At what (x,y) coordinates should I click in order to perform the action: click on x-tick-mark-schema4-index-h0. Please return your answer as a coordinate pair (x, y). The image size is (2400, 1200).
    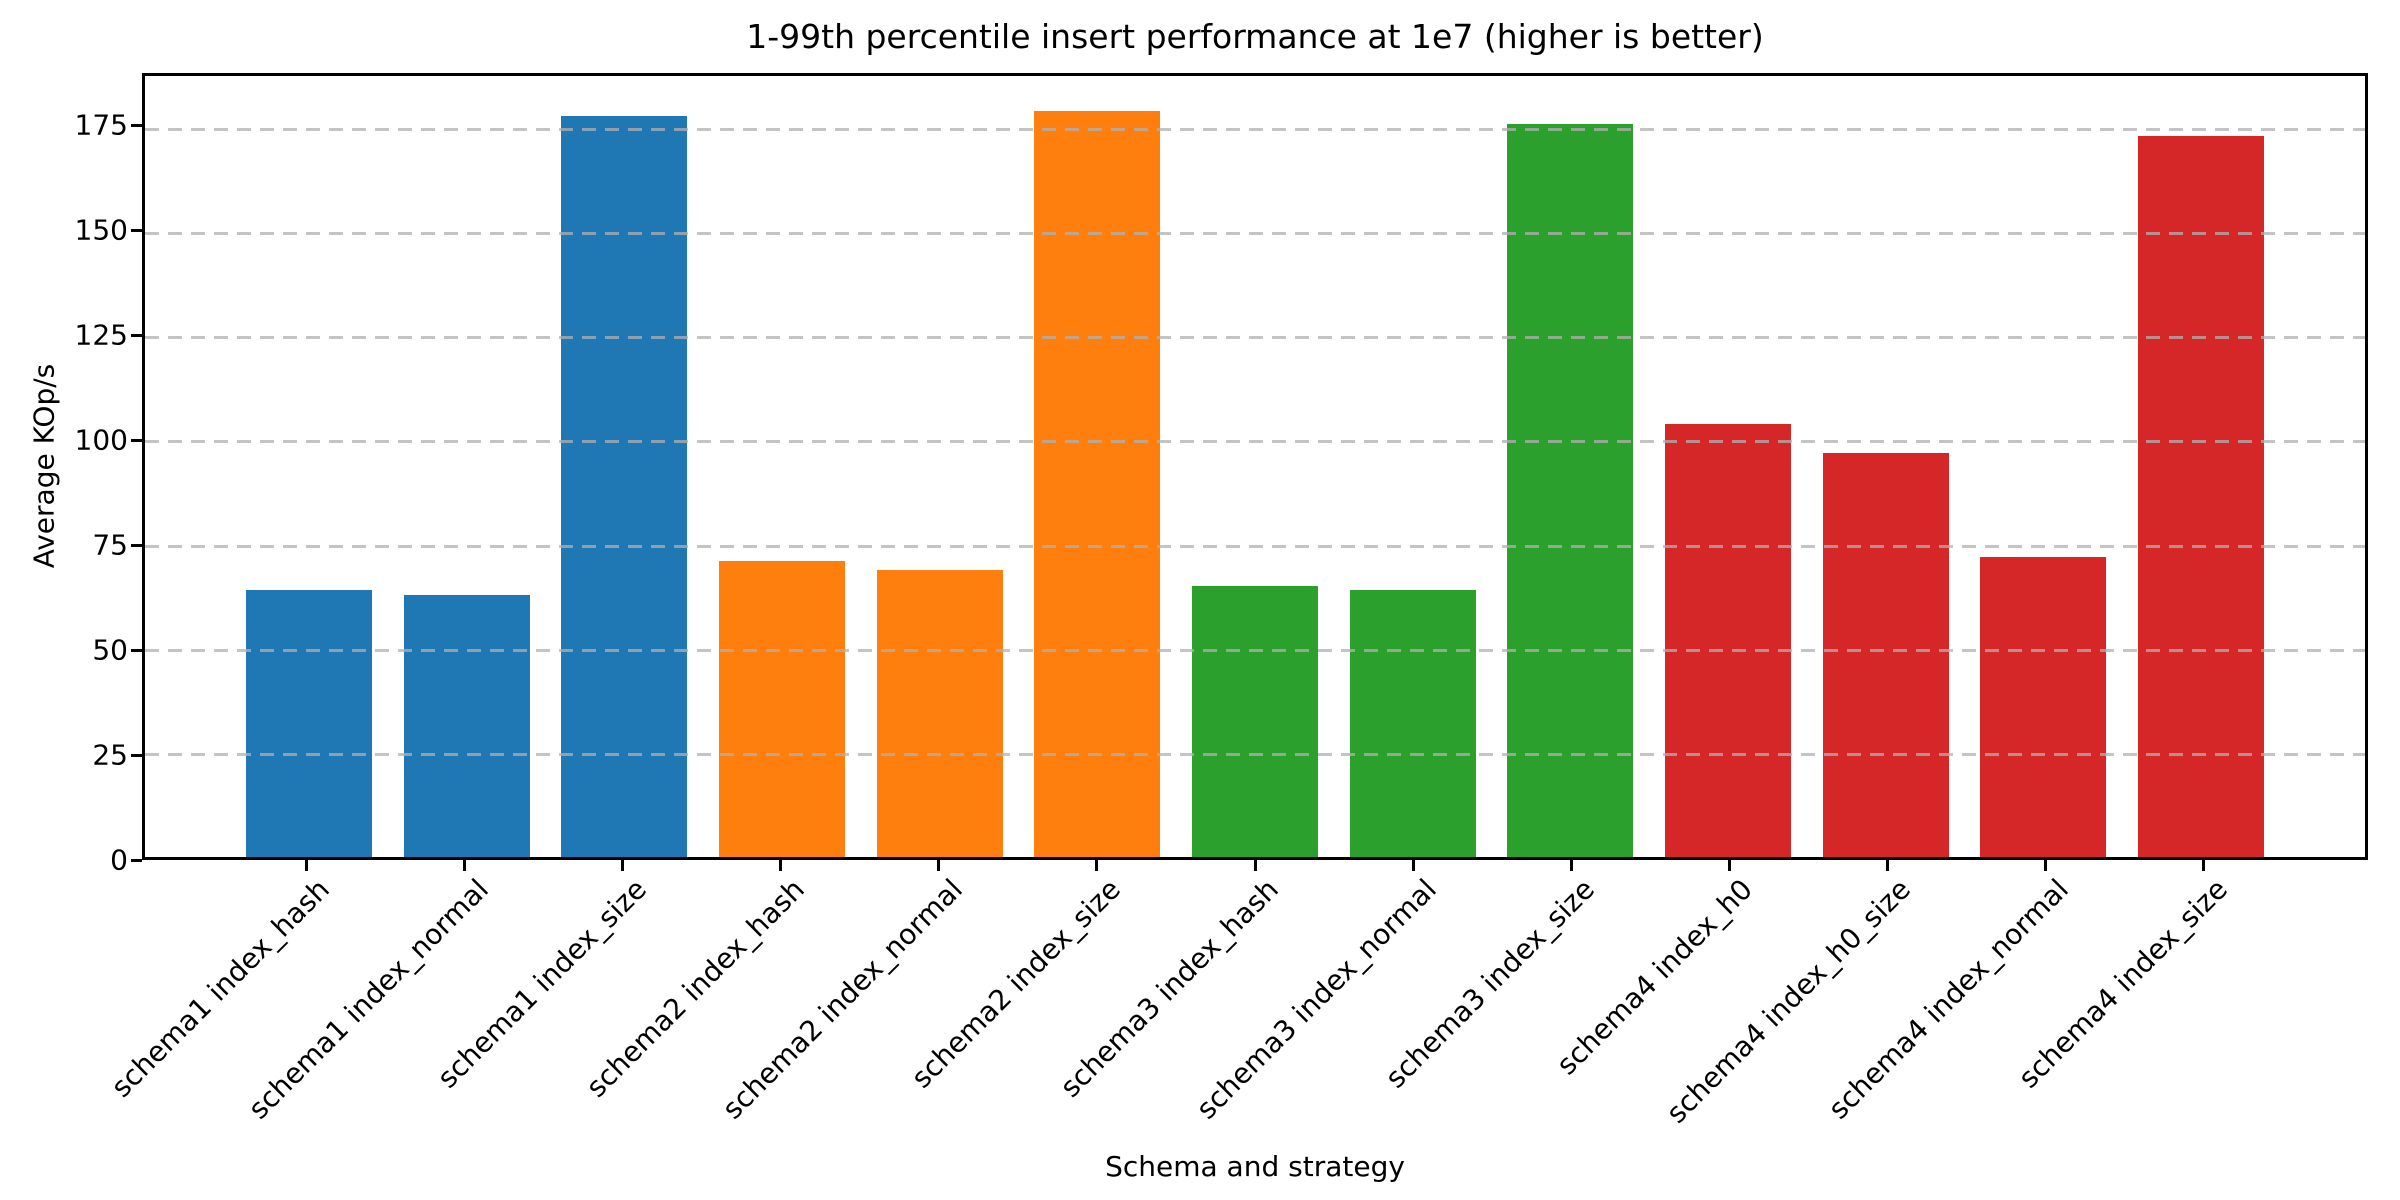
    Looking at the image, I should click on (1729, 865).